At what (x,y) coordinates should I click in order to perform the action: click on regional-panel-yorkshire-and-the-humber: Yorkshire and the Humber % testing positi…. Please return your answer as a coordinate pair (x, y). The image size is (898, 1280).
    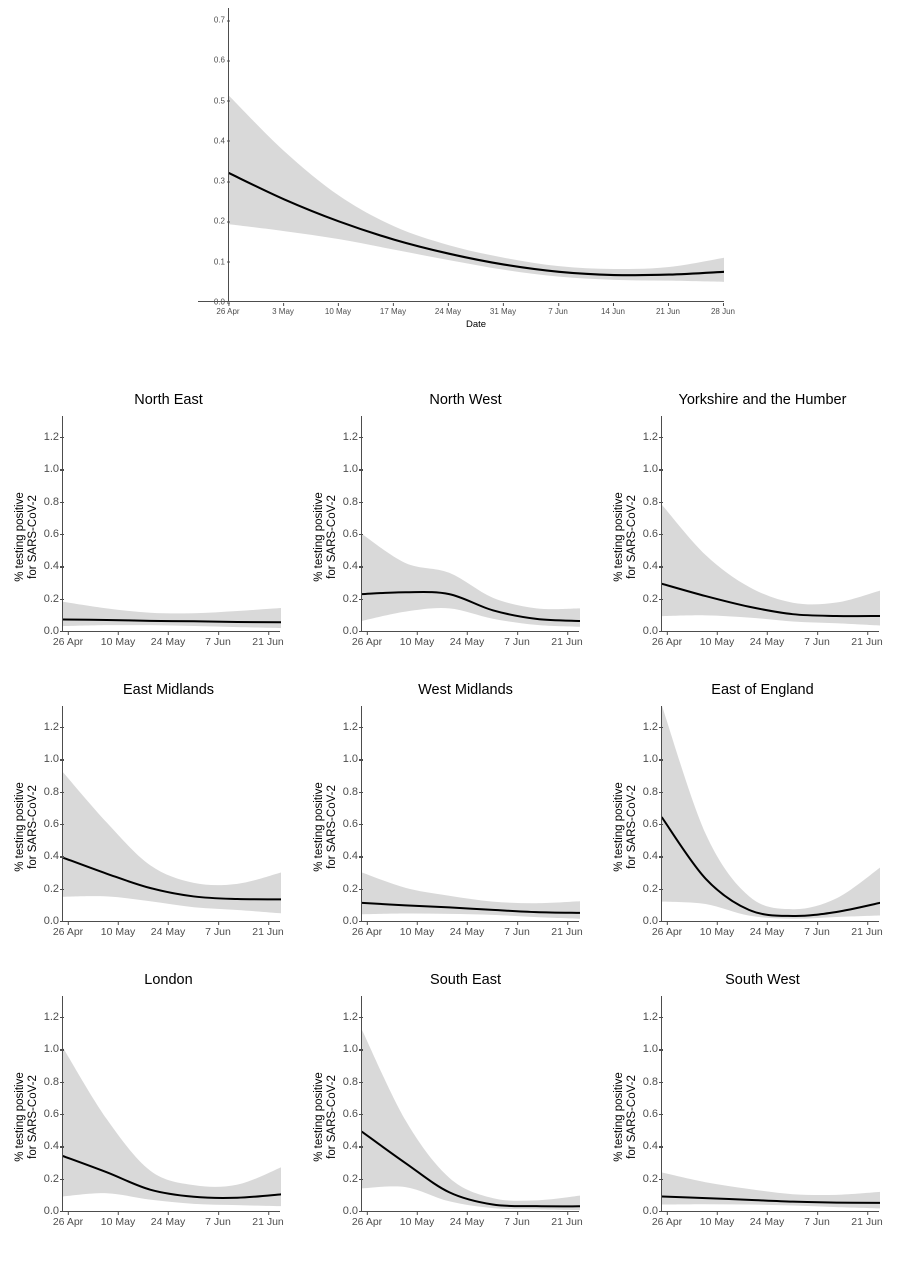
    Looking at the image, I should click on (748, 531).